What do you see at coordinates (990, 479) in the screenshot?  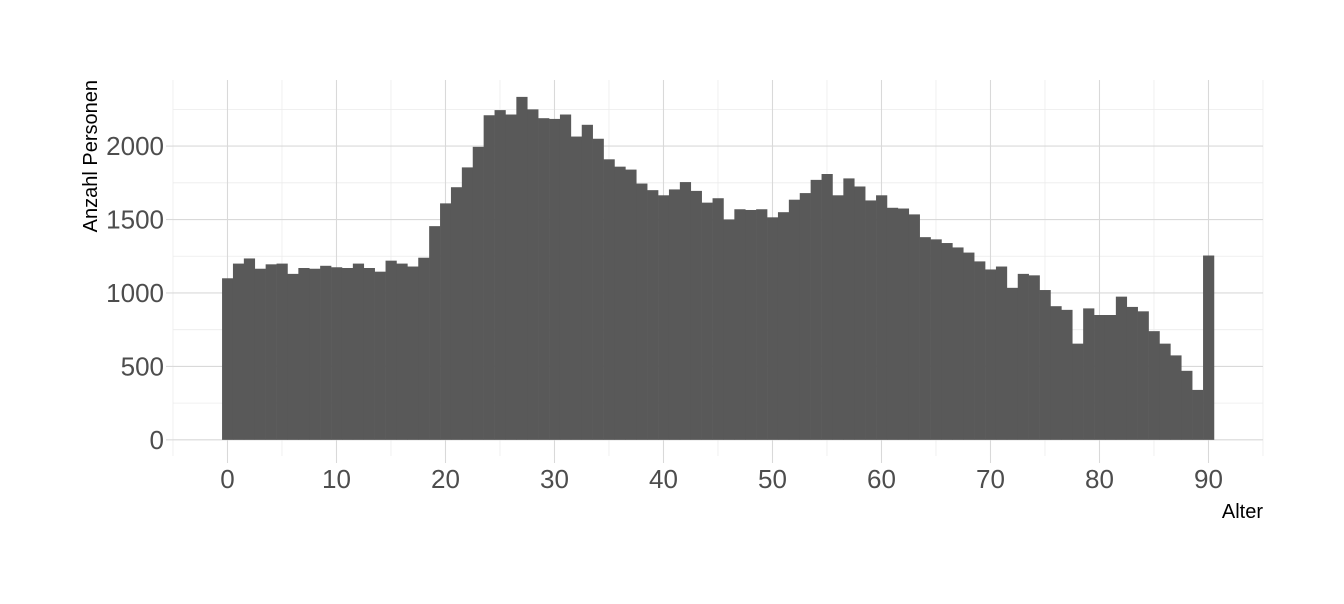 I see `x-tick-label: 70` at bounding box center [990, 479].